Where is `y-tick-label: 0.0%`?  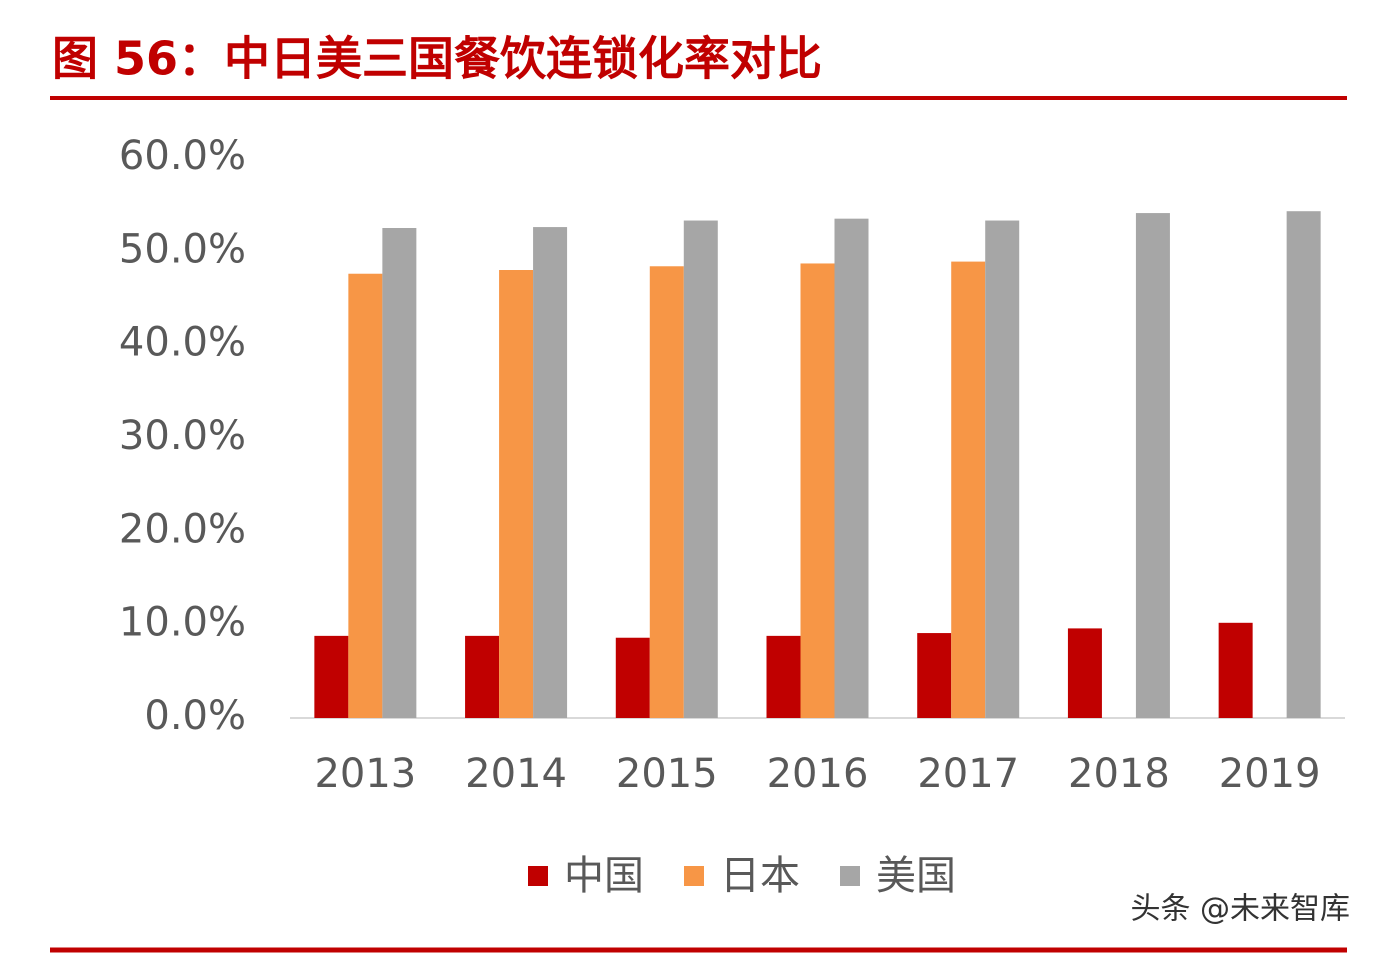 y-tick-label: 0.0% is located at coordinates (195, 716).